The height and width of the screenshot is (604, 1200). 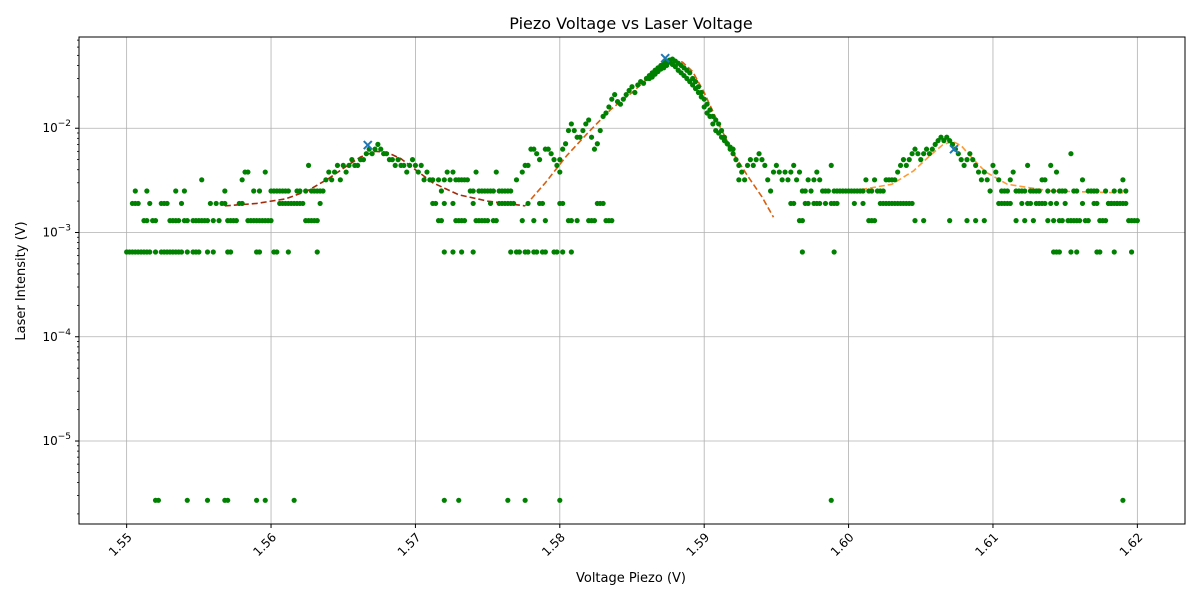 What do you see at coordinates (649, 139) in the screenshot?
I see `fit-curve` at bounding box center [649, 139].